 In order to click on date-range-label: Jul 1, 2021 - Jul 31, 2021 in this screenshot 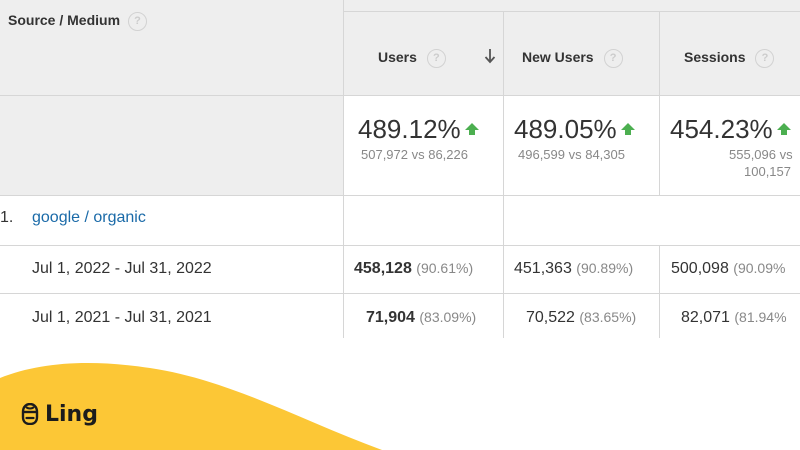, I will do `click(122, 317)`.